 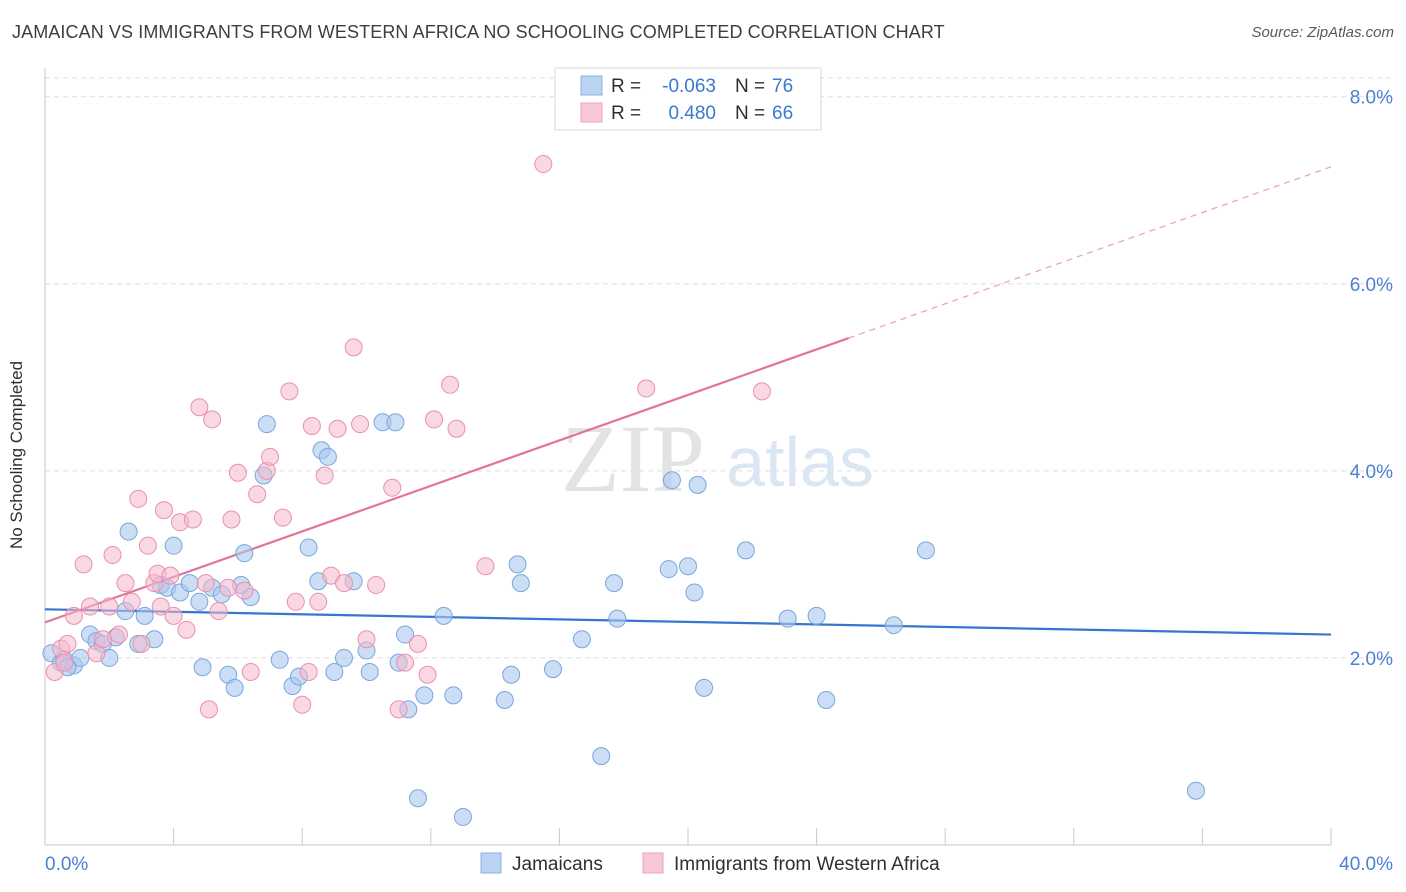 What do you see at coordinates (591, 112) in the screenshot?
I see `legend-swatch-western-africa` at bounding box center [591, 112].